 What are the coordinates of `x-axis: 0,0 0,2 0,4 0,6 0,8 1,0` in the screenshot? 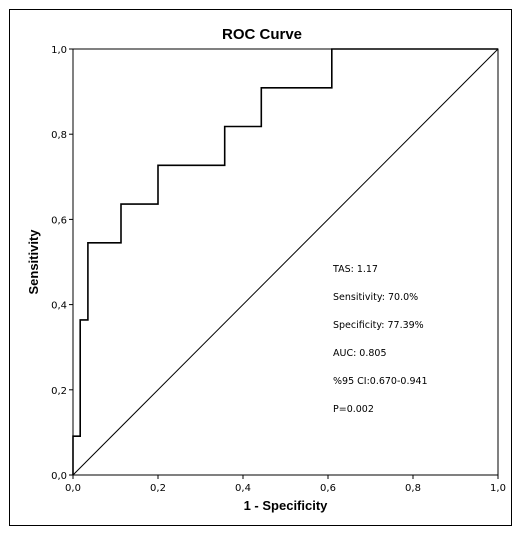 It's located at (285, 484).